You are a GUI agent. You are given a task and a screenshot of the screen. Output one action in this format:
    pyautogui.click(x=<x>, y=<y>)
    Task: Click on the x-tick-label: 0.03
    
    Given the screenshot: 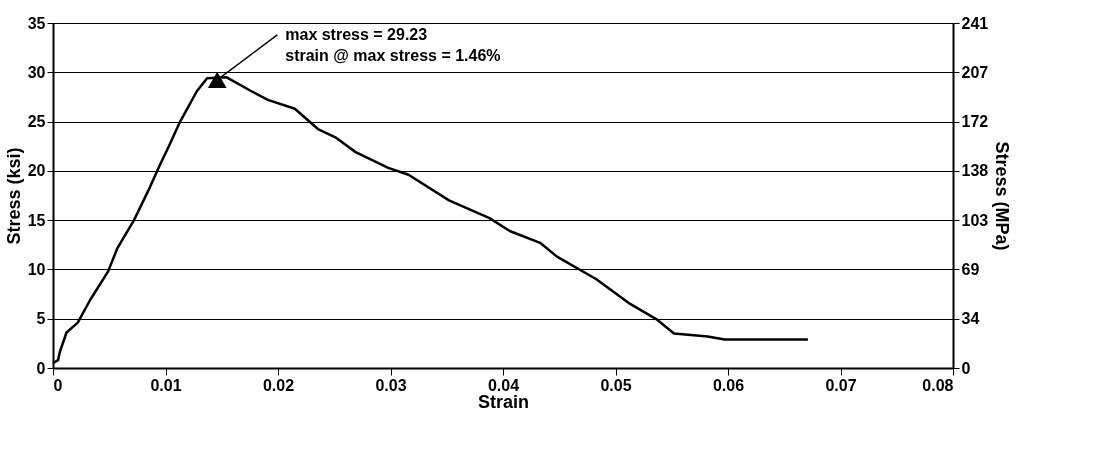 What is the action you would take?
    pyautogui.click(x=391, y=385)
    